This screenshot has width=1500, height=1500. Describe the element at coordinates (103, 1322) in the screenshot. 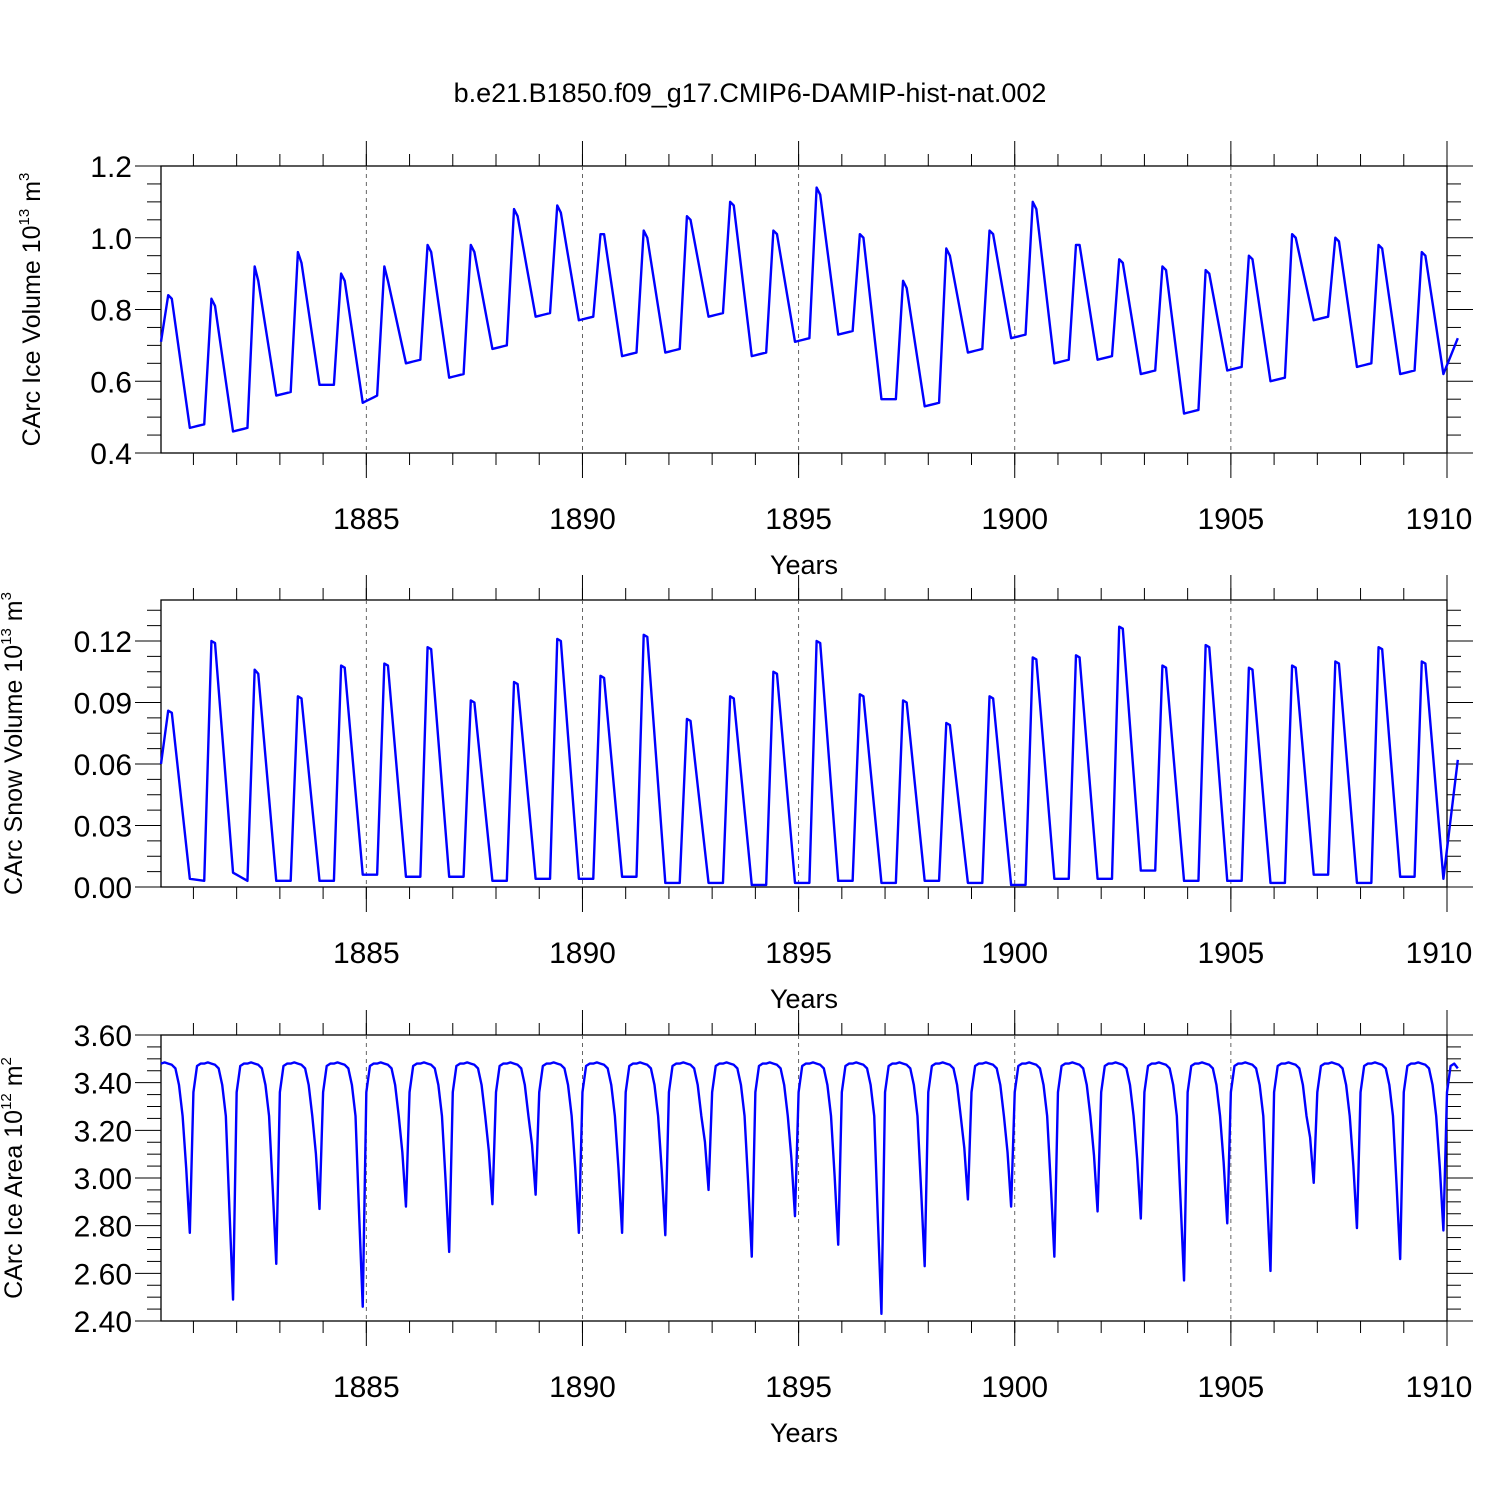

I see `y-tick-label: 2.40` at that location.